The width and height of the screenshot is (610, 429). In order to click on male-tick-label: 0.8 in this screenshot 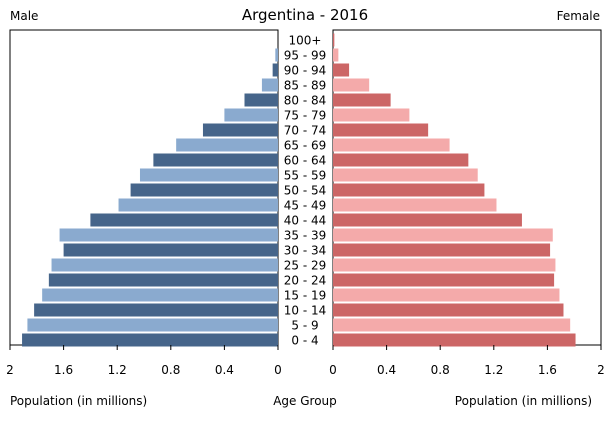, I will do `click(170, 370)`.